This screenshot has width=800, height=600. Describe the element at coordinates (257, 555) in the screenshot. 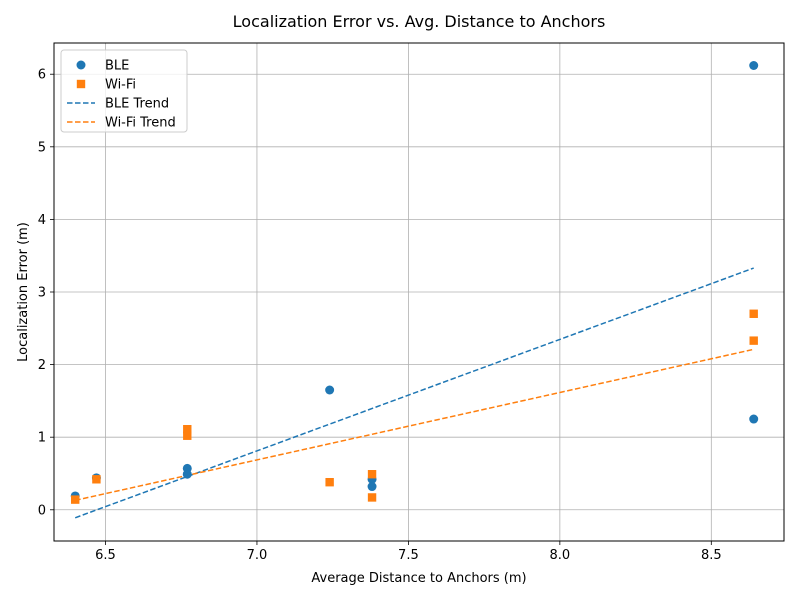

I see `x-tick-label: 7.0` at that location.